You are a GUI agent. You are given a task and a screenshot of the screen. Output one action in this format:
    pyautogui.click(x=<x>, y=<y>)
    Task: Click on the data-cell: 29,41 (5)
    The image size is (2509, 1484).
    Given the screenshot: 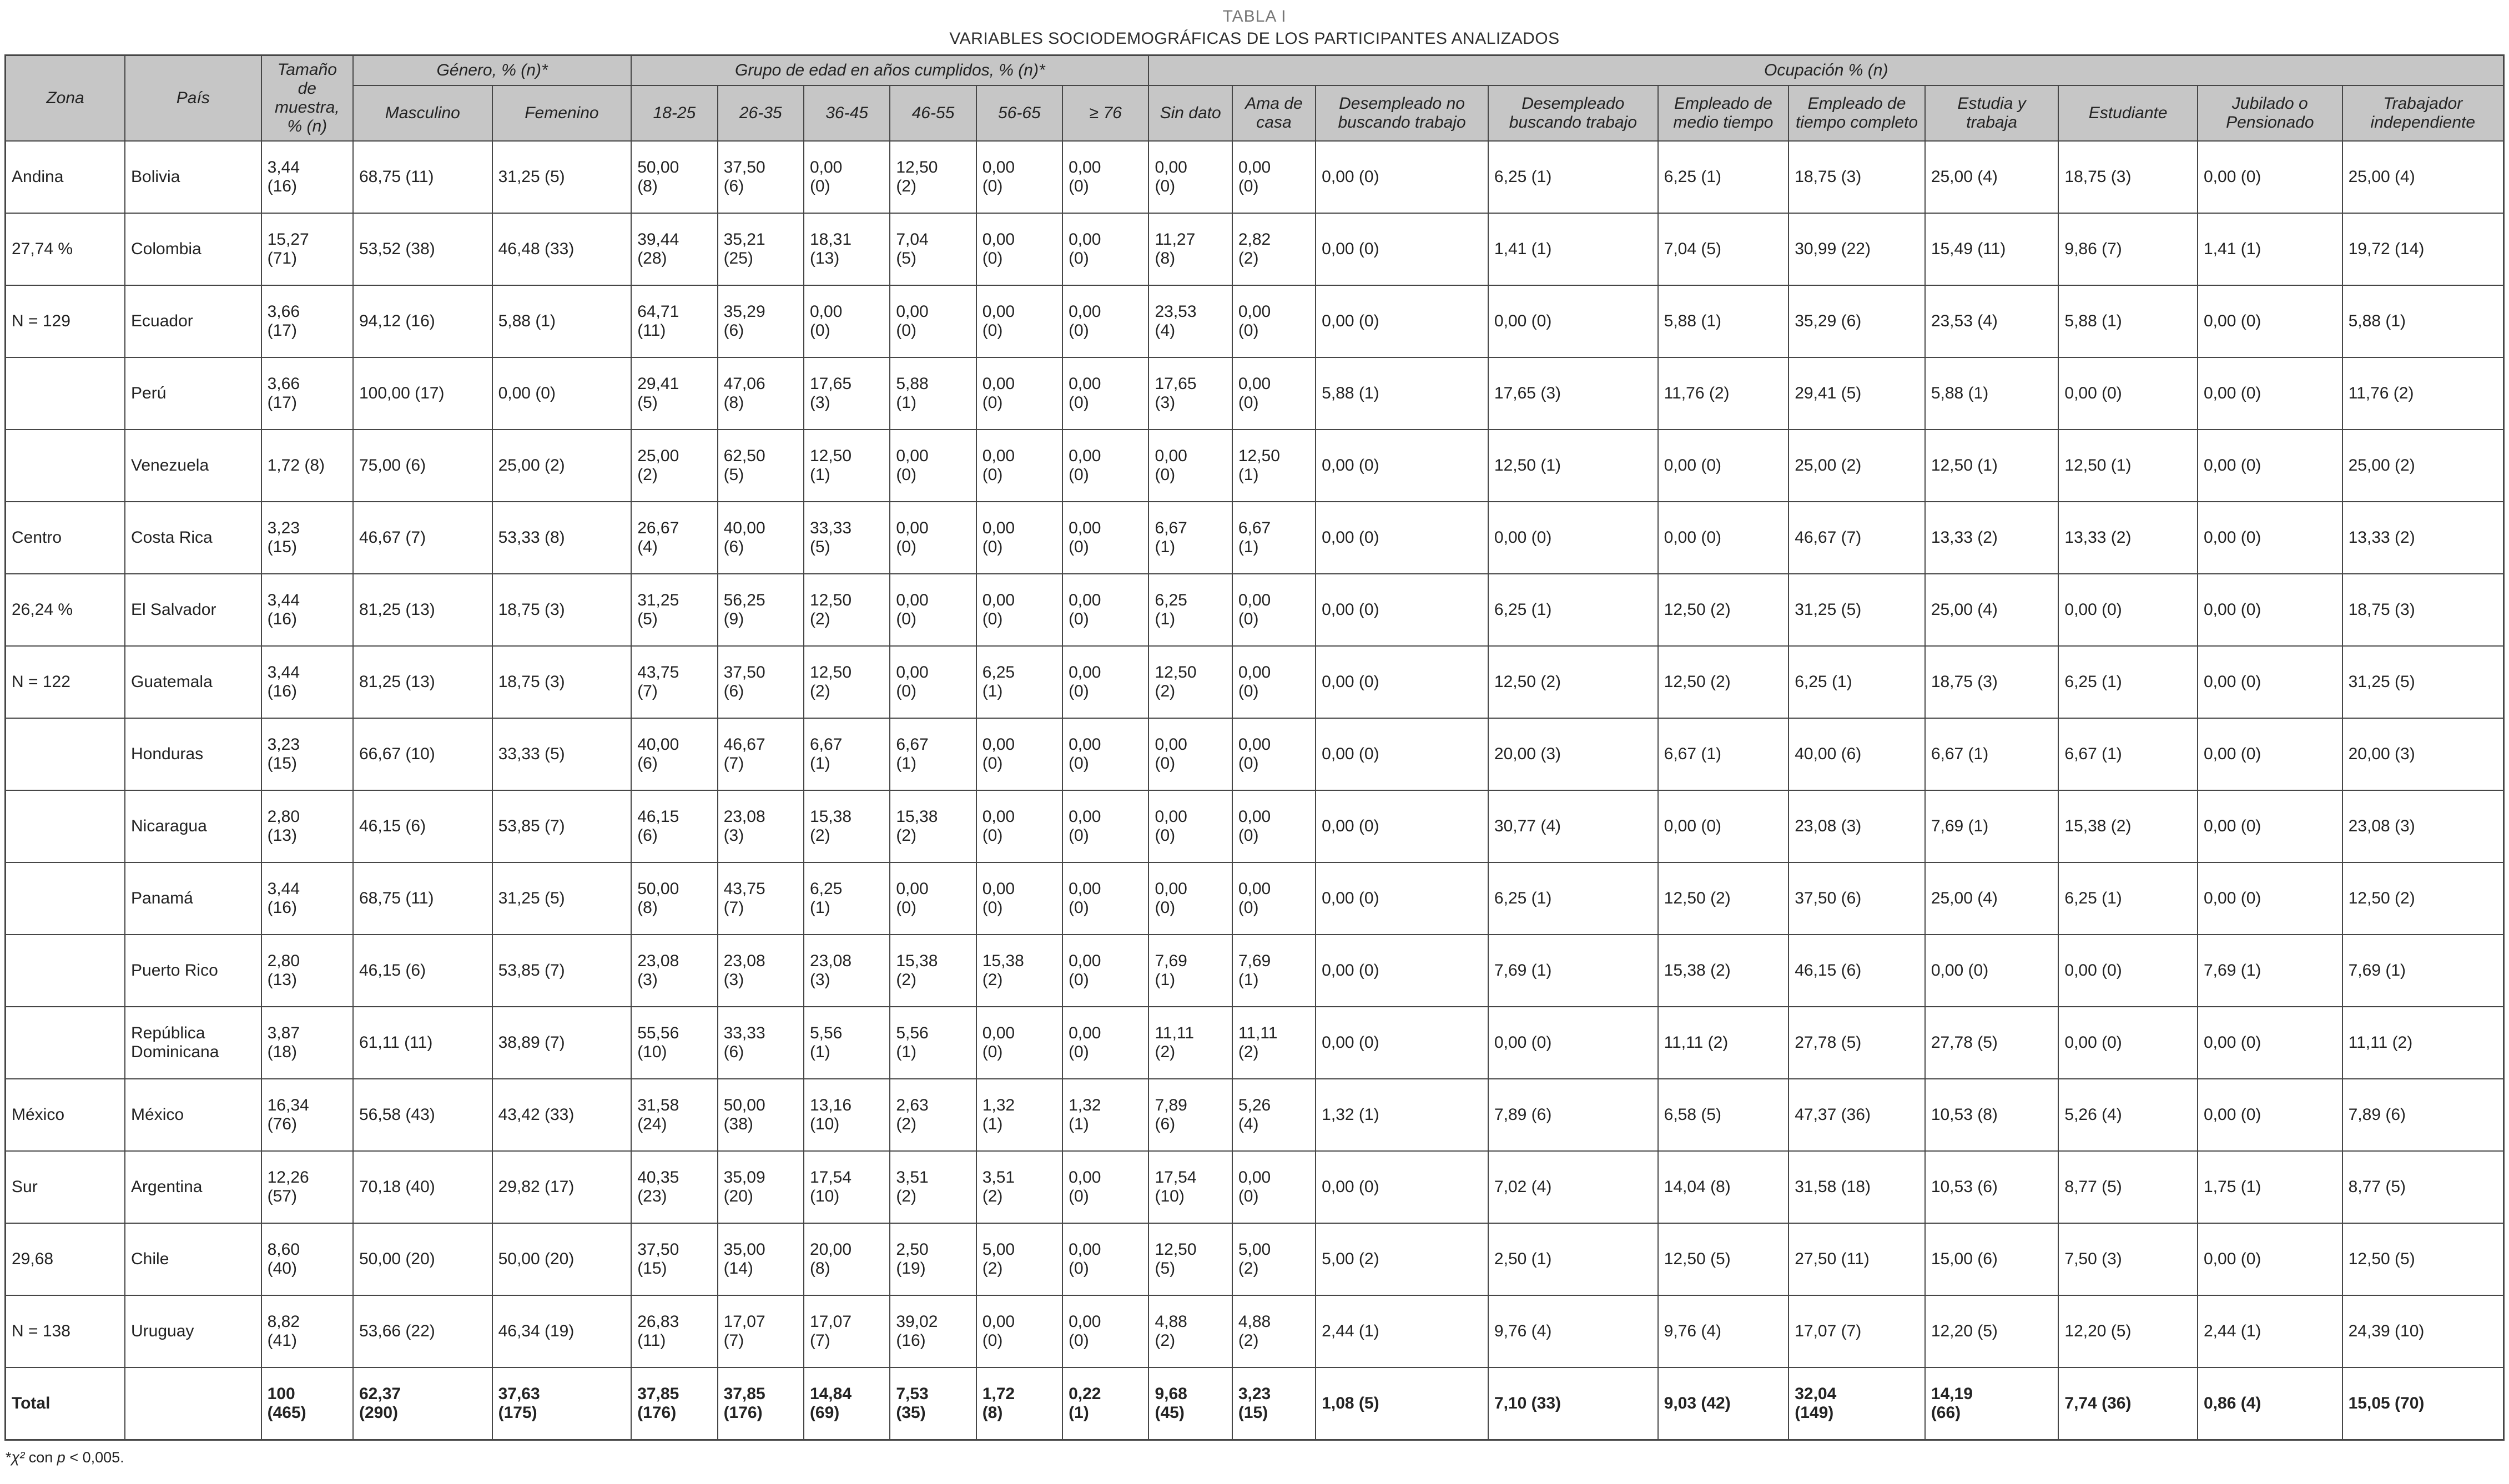 What is the action you would take?
    pyautogui.click(x=1857, y=393)
    